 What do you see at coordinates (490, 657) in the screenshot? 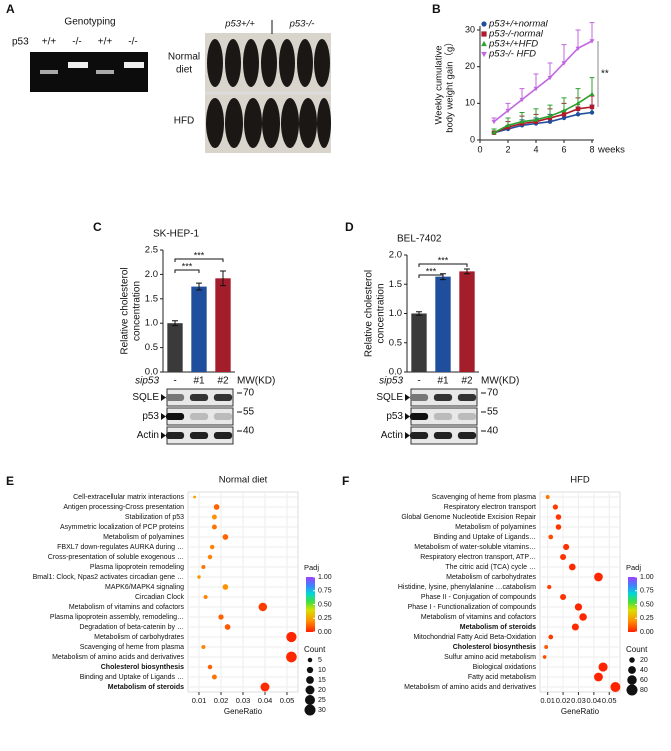
I see `category-label: Sulfur amino acid metabolism` at bounding box center [490, 657].